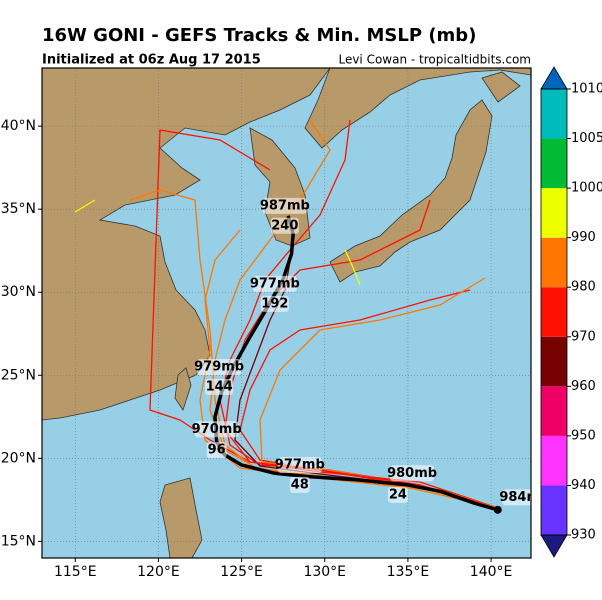 Image resolution: width=602 pixels, height=600 pixels. I want to click on track-label: 24, so click(398, 494).